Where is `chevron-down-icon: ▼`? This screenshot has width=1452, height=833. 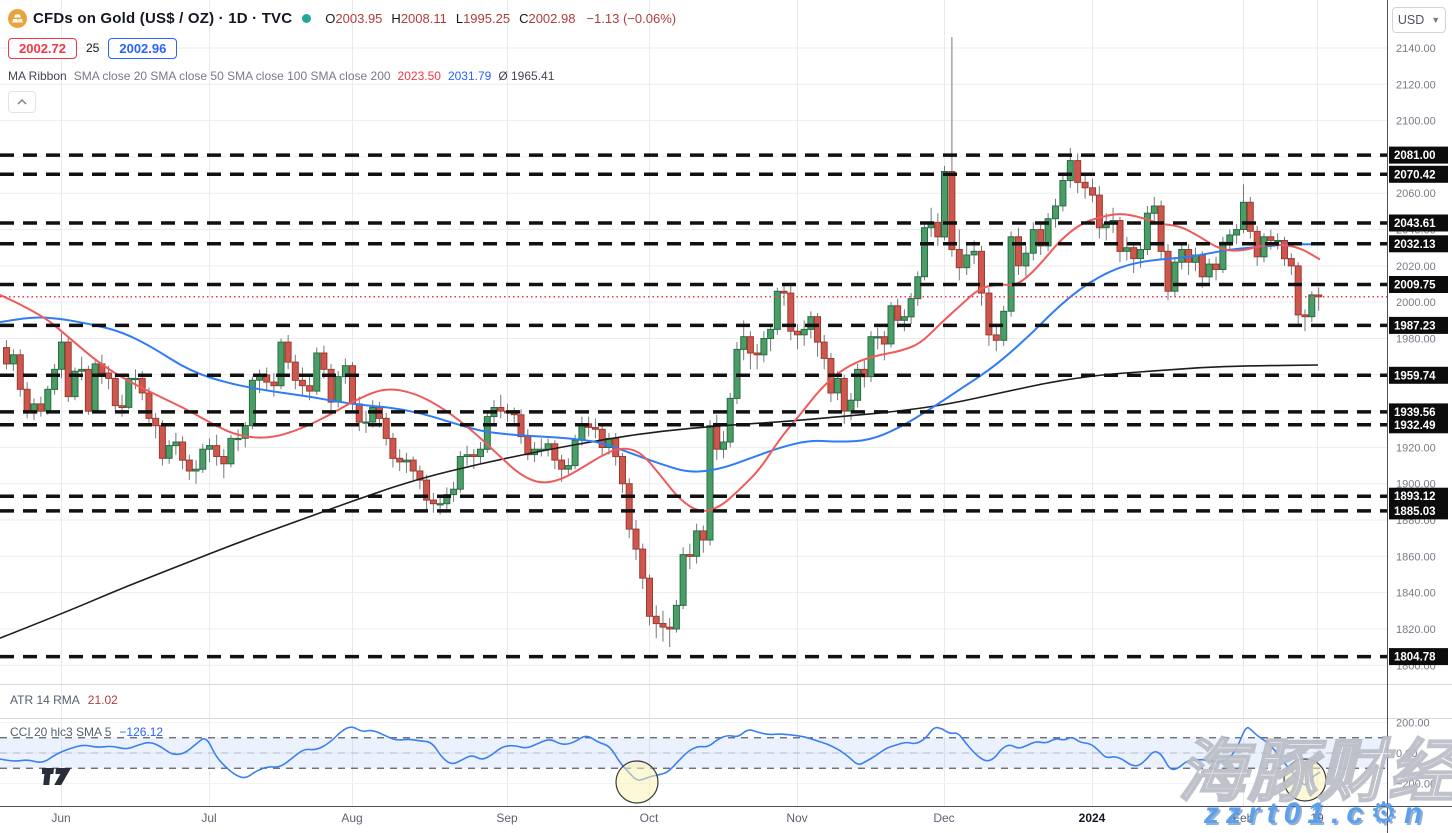
chevron-down-icon: ▼ is located at coordinates (1436, 20).